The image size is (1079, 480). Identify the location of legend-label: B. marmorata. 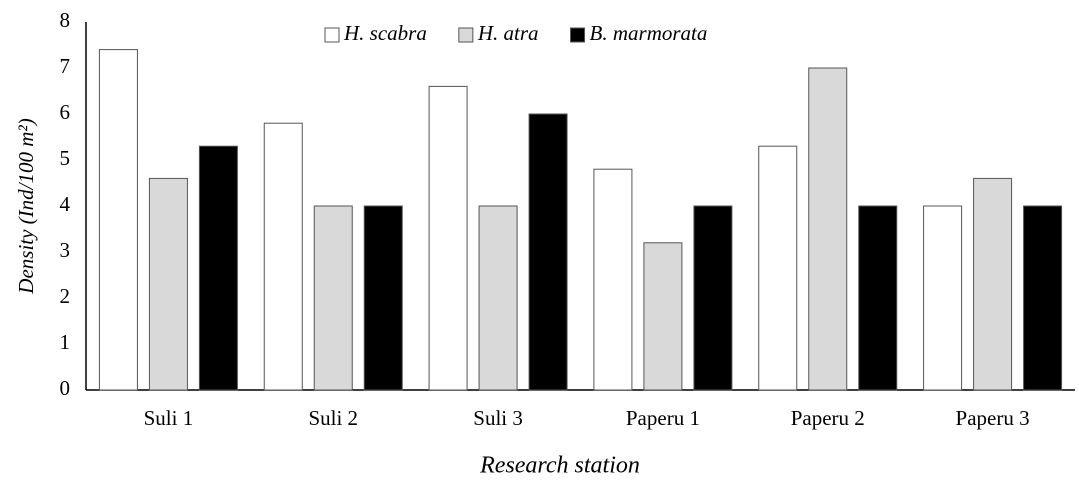
(649, 33).